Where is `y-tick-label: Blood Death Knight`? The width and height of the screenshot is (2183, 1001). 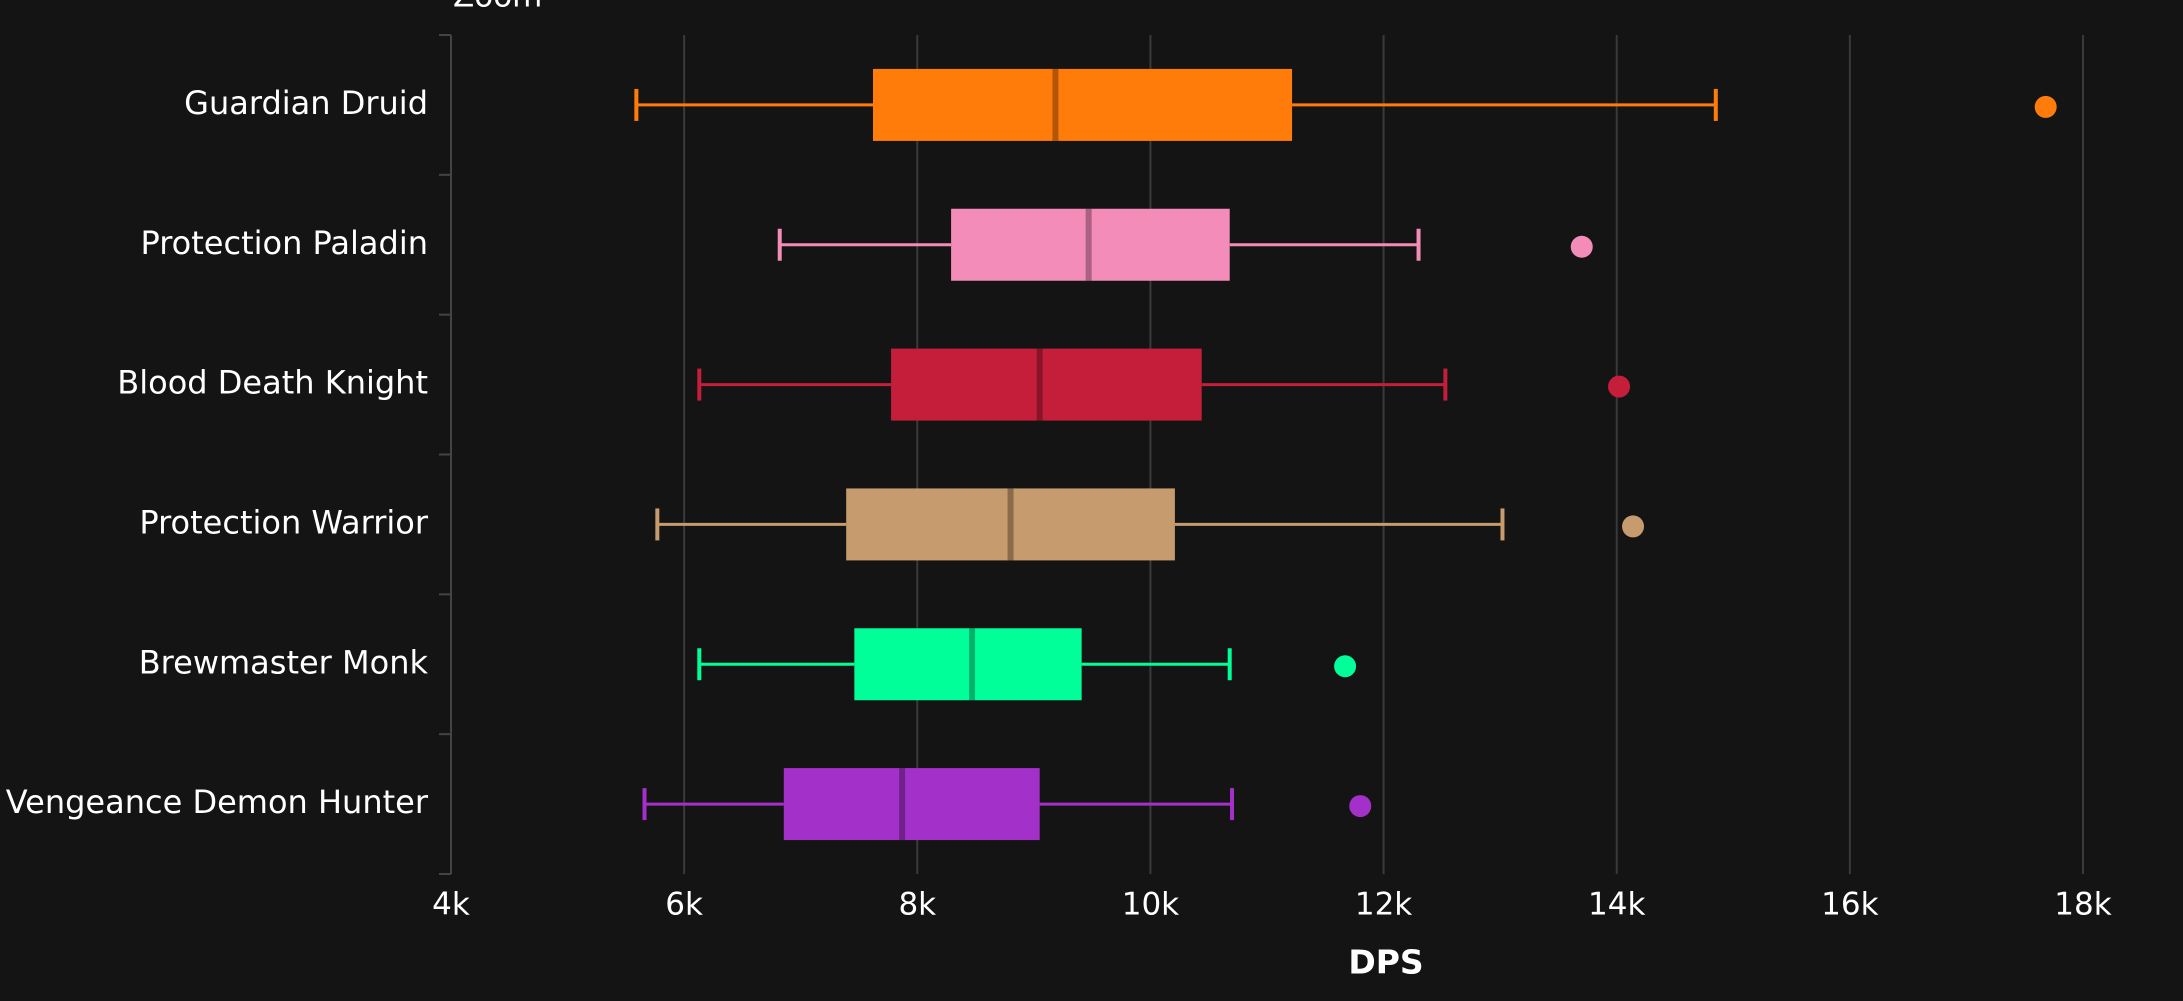
y-tick-label: Blood Death Knight is located at coordinates (272, 383).